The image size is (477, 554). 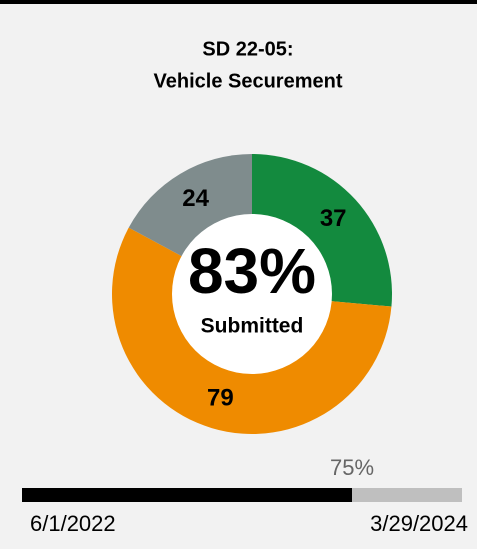 I want to click on data-label: 79, so click(x=220, y=398).